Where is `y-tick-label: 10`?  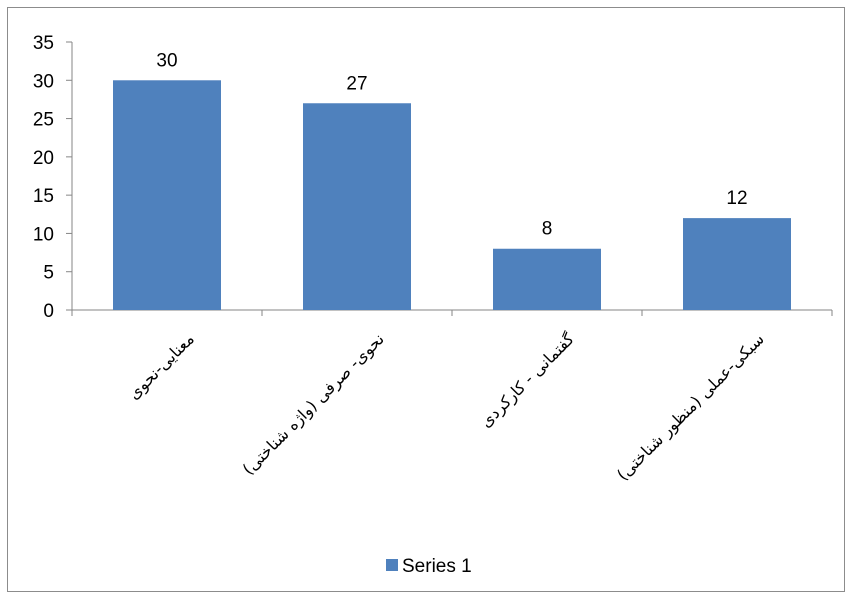 y-tick-label: 10 is located at coordinates (43, 234).